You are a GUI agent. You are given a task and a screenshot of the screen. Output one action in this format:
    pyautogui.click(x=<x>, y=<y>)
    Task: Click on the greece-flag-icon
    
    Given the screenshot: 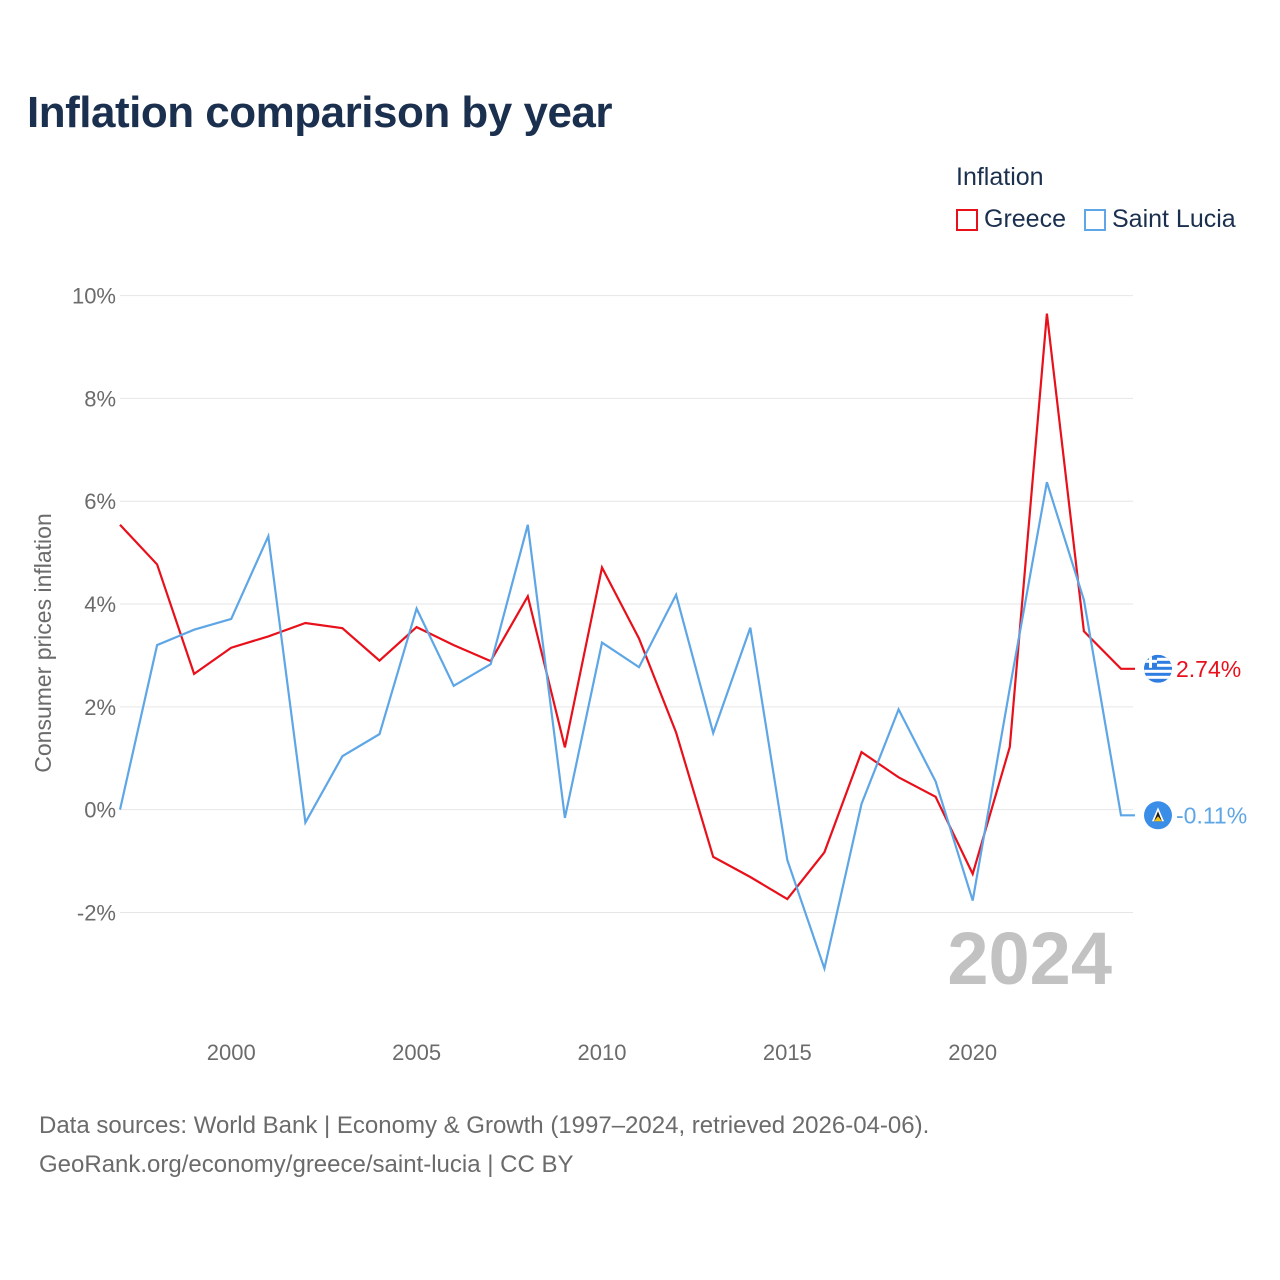 What is the action you would take?
    pyautogui.click(x=1158, y=668)
    